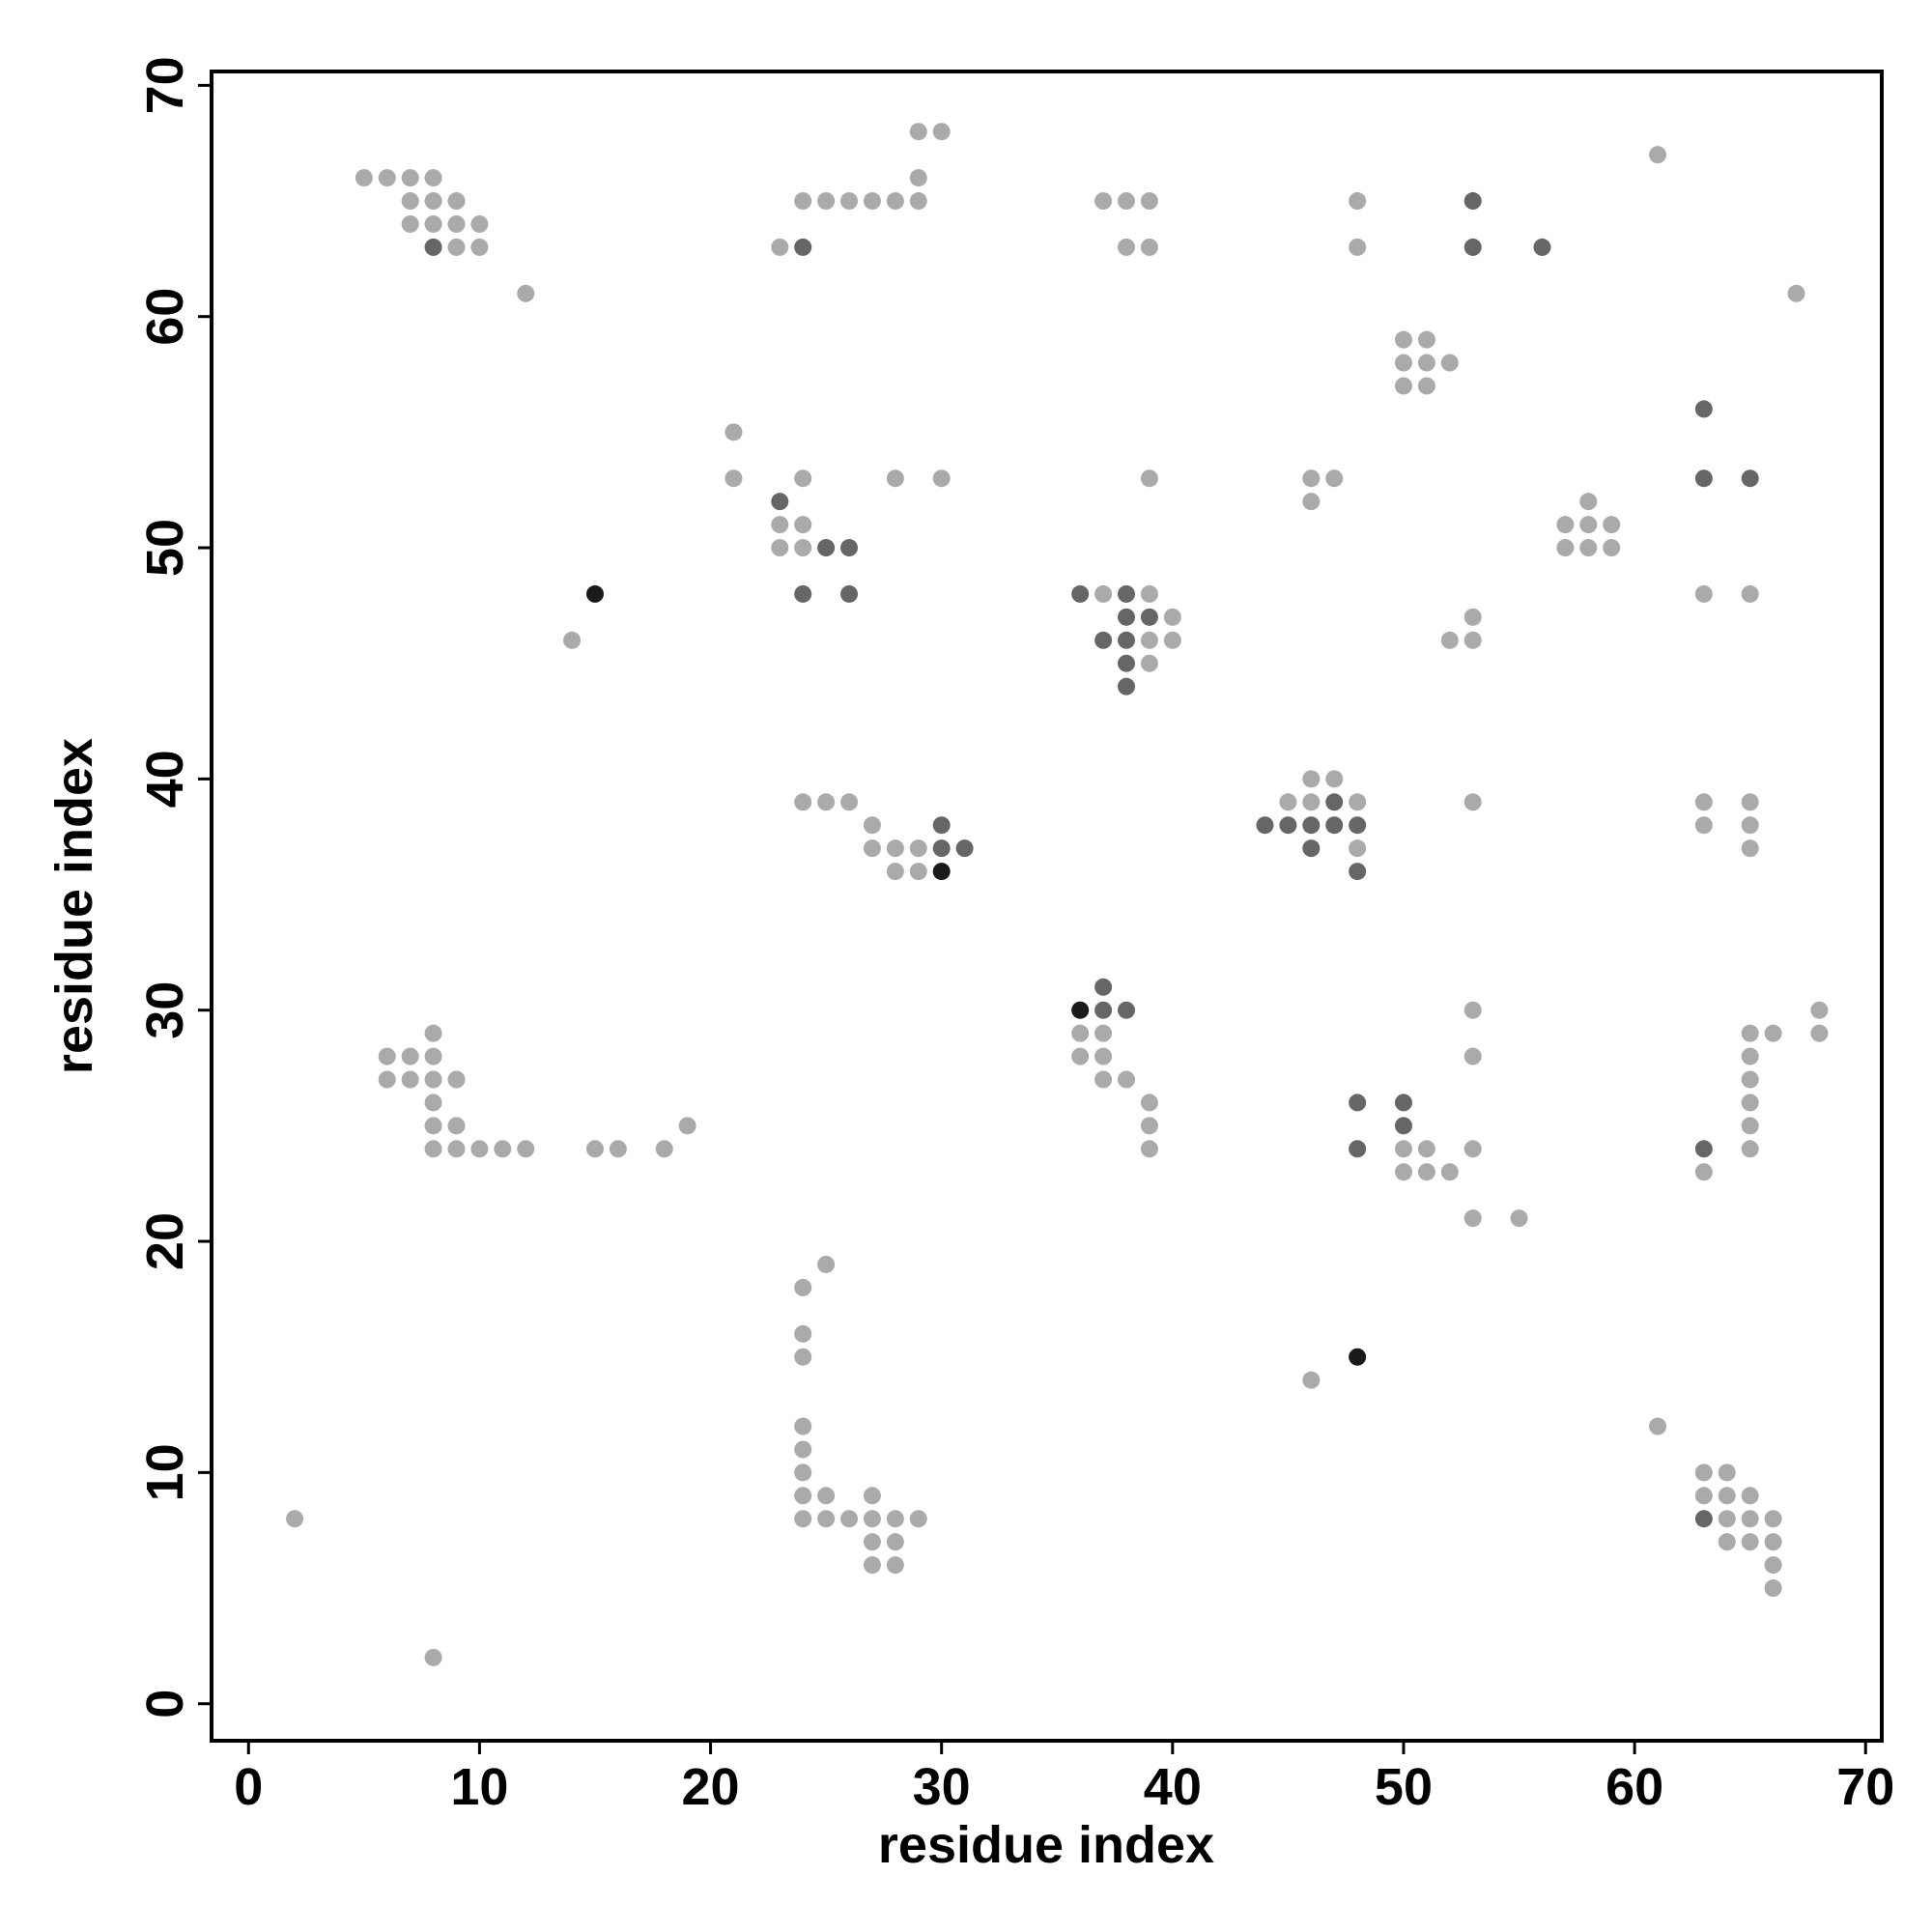 This screenshot has height=1932, width=1932. Describe the element at coordinates (1634, 1787) in the screenshot. I see `x-tick-label: 60` at that location.